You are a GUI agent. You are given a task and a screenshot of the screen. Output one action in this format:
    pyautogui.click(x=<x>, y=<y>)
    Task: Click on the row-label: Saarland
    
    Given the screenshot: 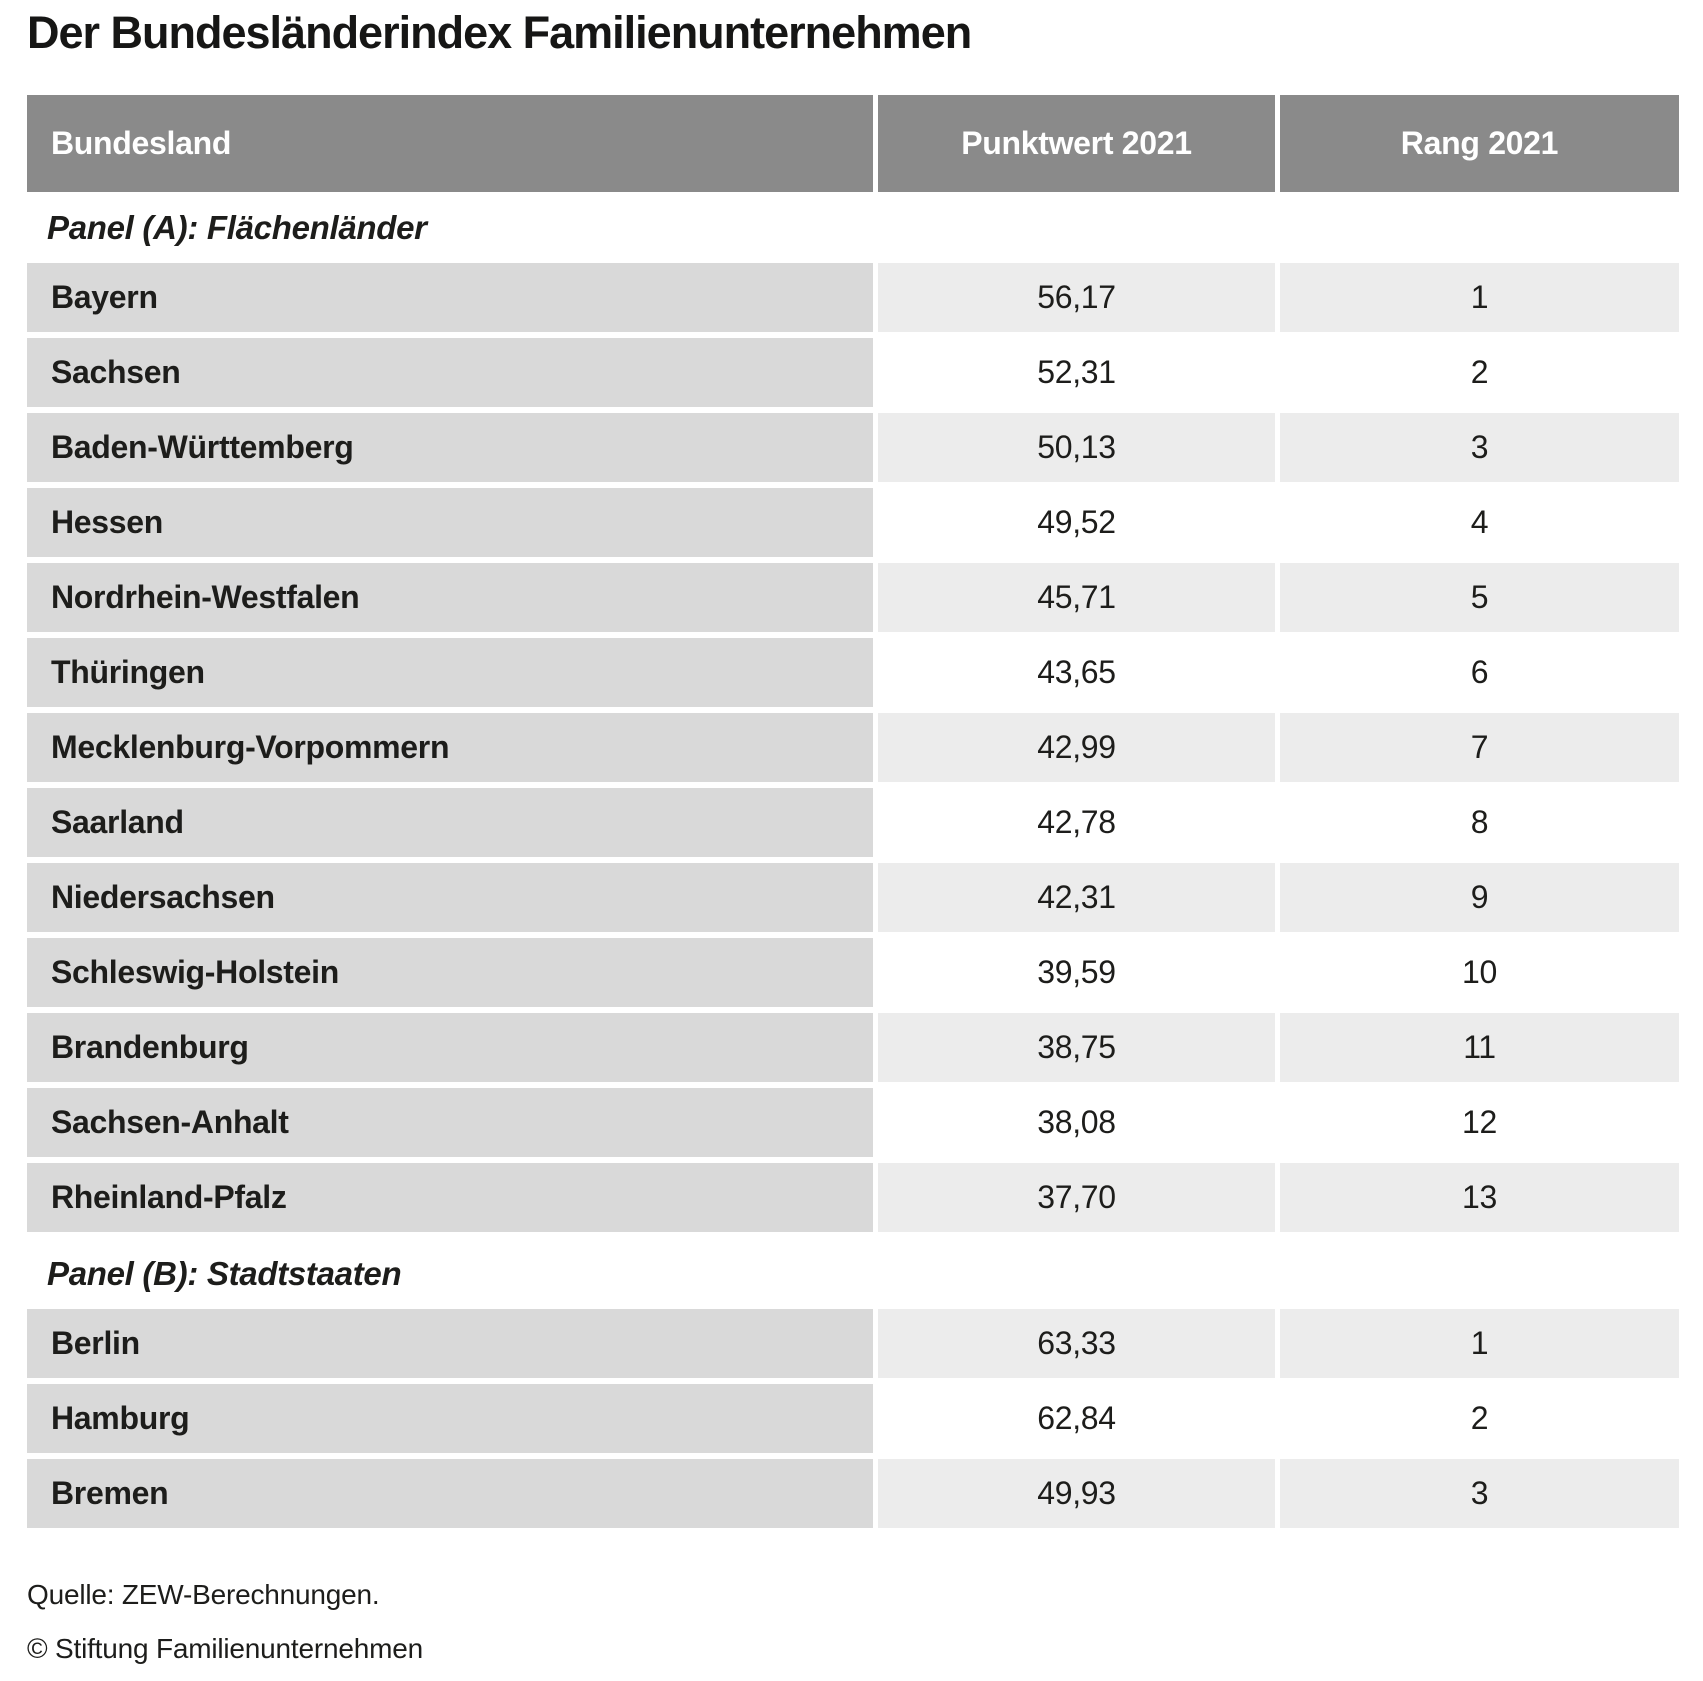 What is the action you would take?
    pyautogui.click(x=450, y=822)
    